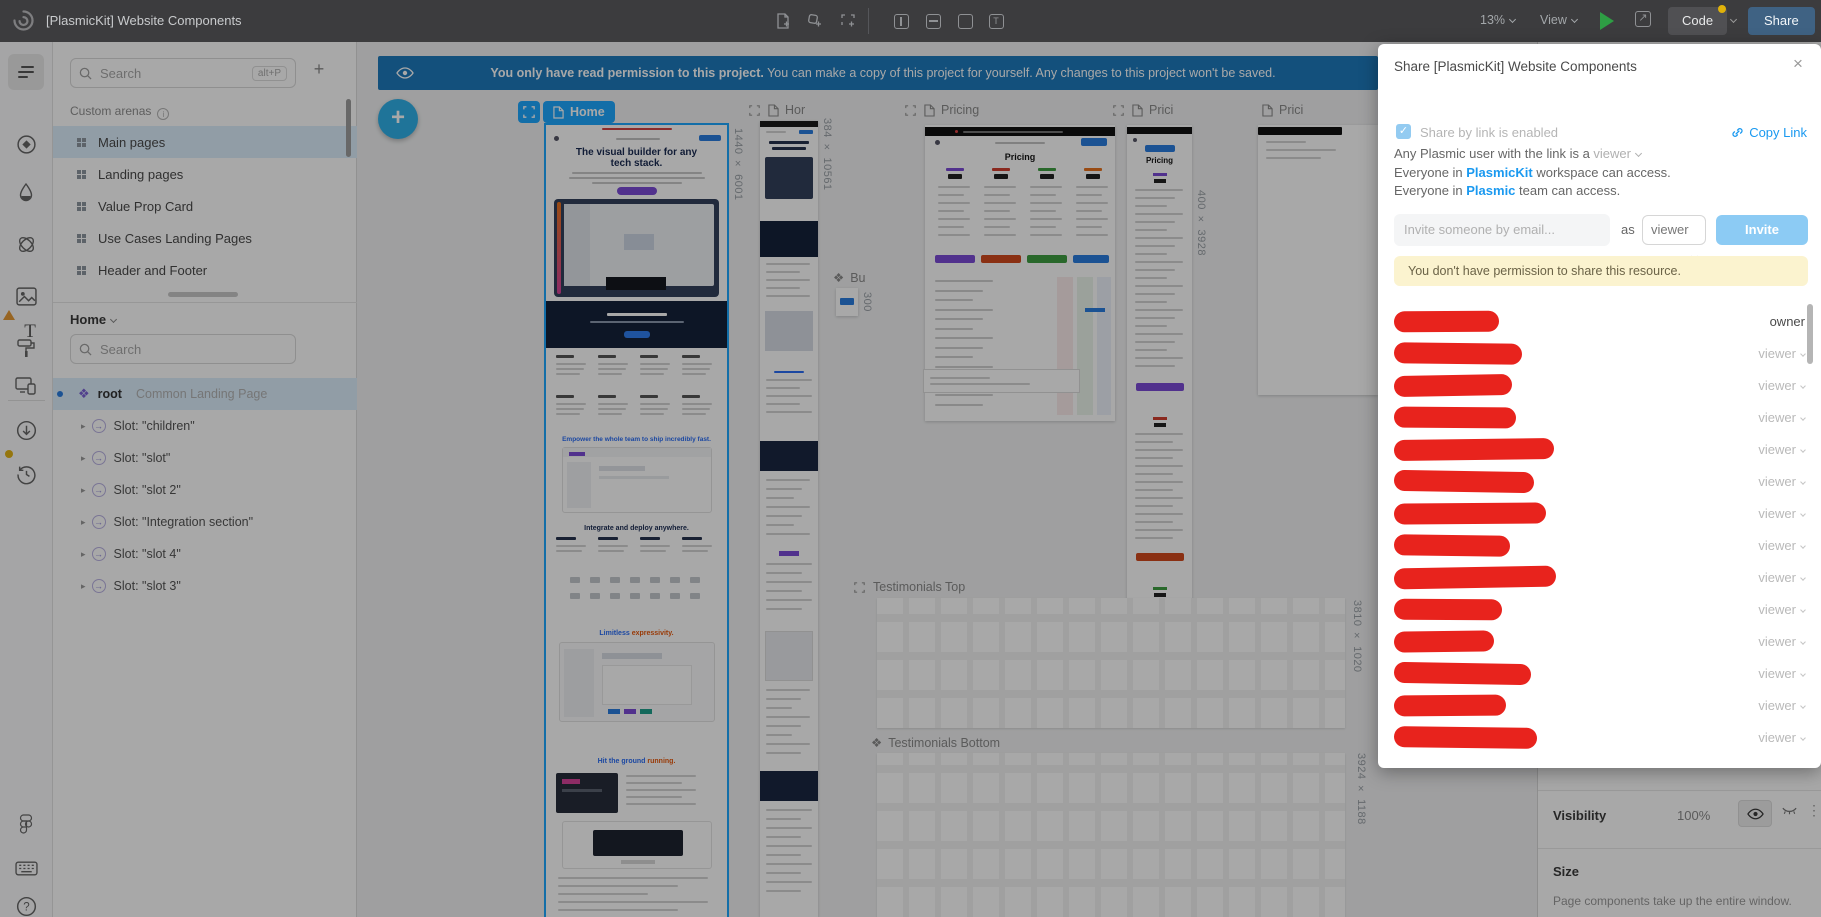 Image resolution: width=1821 pixels, height=917 pixels. What do you see at coordinates (942, 110) in the screenshot?
I see `frame-label-pricing: Pricing` at bounding box center [942, 110].